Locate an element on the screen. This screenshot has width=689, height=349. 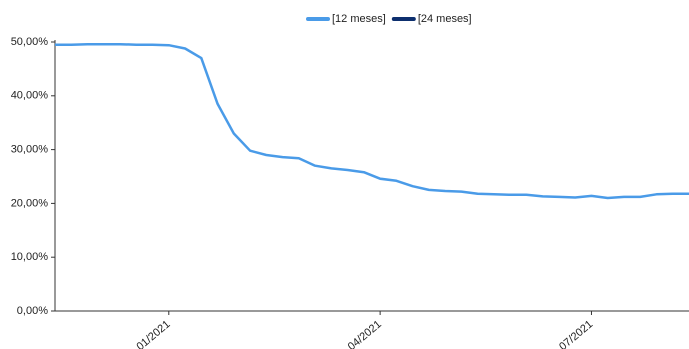
x-tick-label: 07/2021 is located at coordinates (576, 333).